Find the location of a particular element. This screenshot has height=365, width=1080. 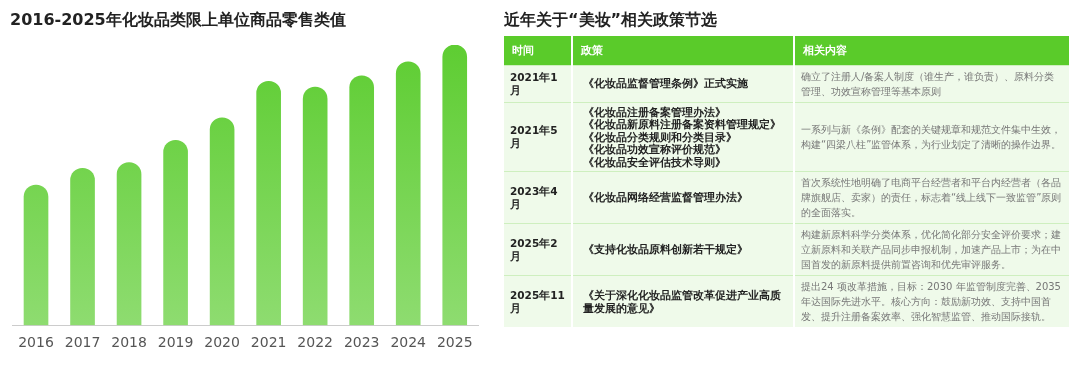

category-label: 时间 is located at coordinates (538, 50).